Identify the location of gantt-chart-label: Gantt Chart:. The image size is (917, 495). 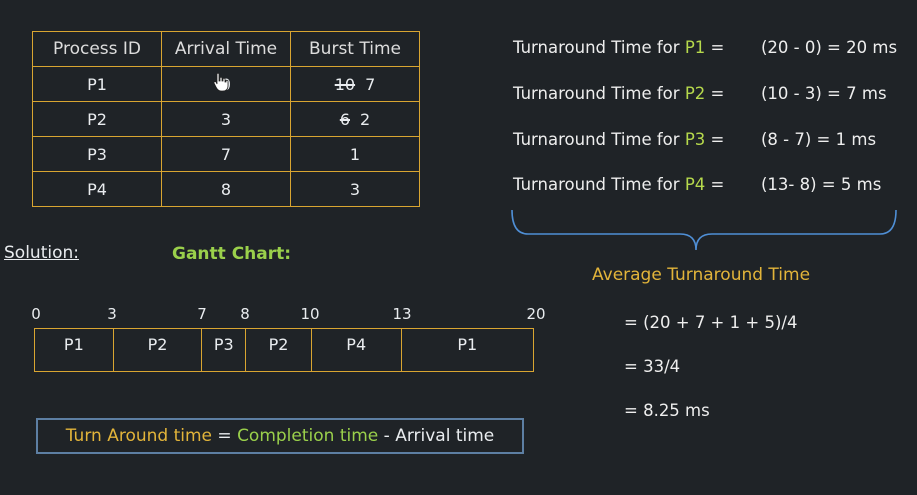
(232, 254).